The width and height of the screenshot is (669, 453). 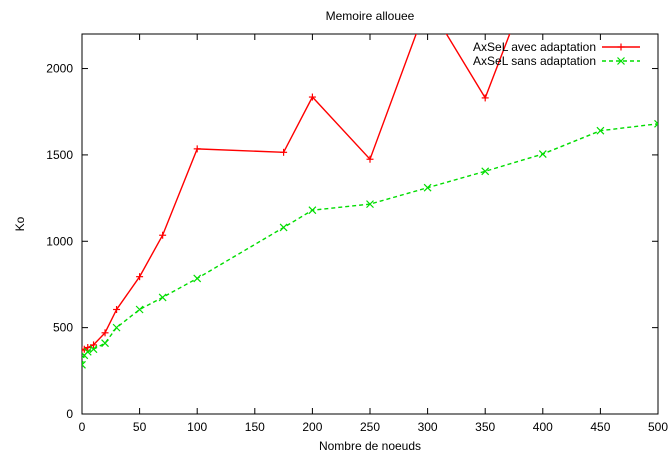 I want to click on y-tick-label: 2000, so click(x=59, y=69).